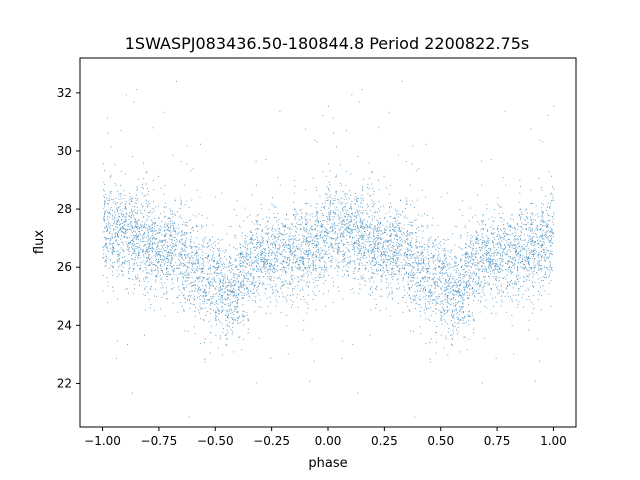  What do you see at coordinates (64, 209) in the screenshot?
I see `y-tick-label: 28` at bounding box center [64, 209].